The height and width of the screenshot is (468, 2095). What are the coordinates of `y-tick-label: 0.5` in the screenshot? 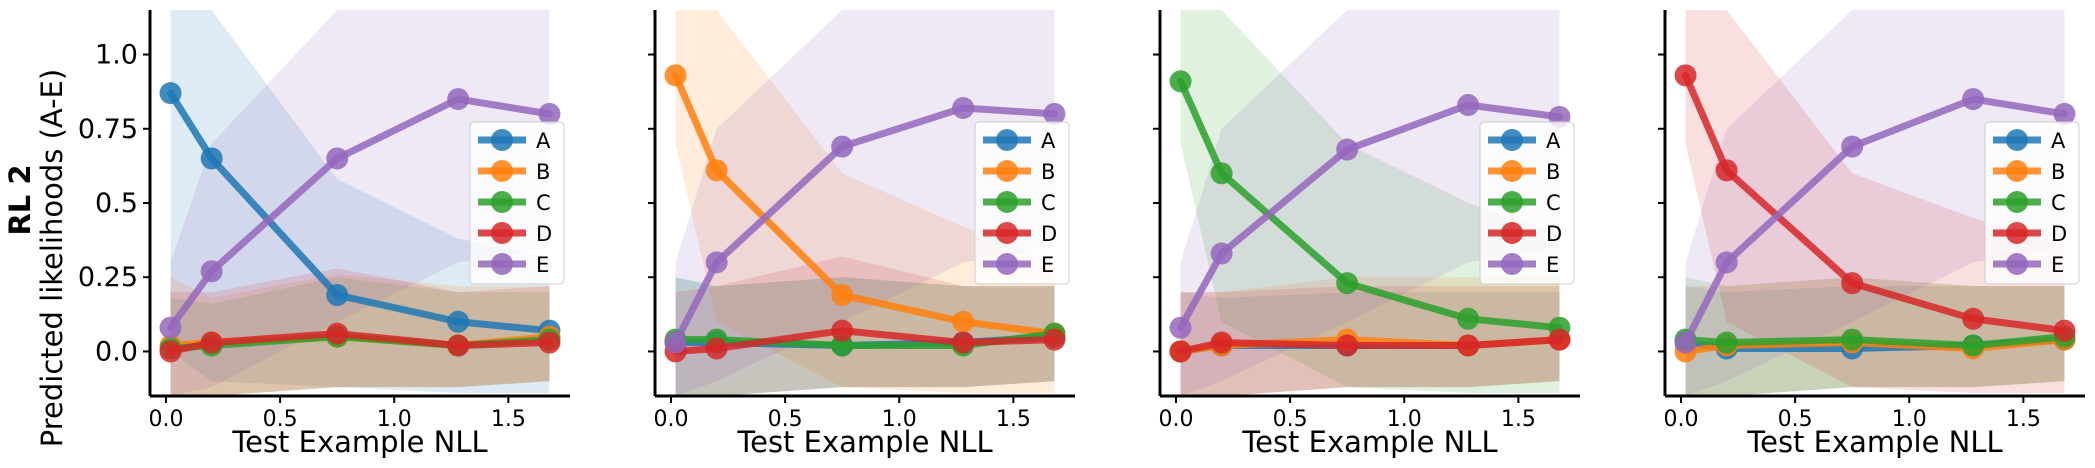 It's located at (116, 203).